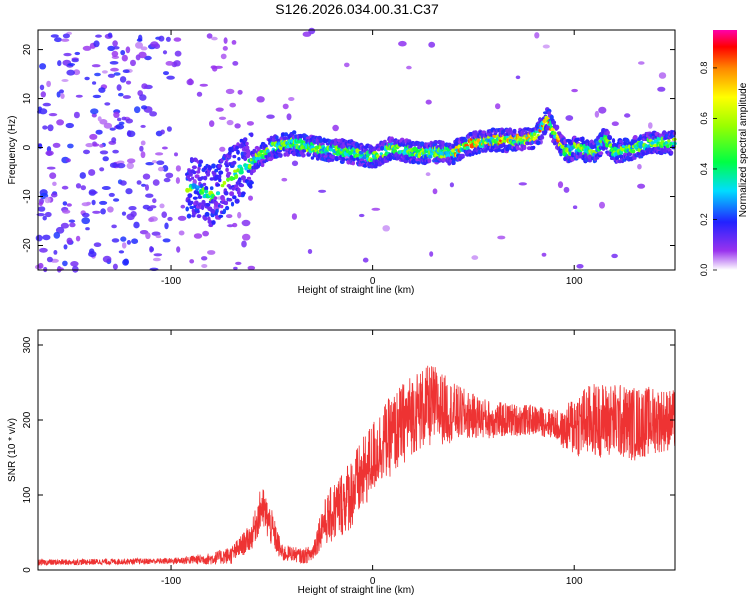  Describe the element at coordinates (27, 494) in the screenshot. I see `snr-y-tick-label: 100` at that location.